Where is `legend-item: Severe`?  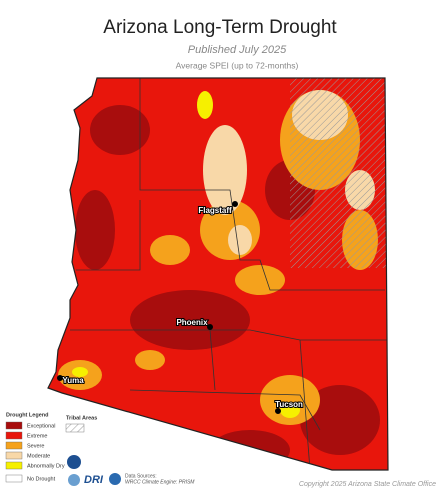 legend-item: Severe is located at coordinates (35, 446).